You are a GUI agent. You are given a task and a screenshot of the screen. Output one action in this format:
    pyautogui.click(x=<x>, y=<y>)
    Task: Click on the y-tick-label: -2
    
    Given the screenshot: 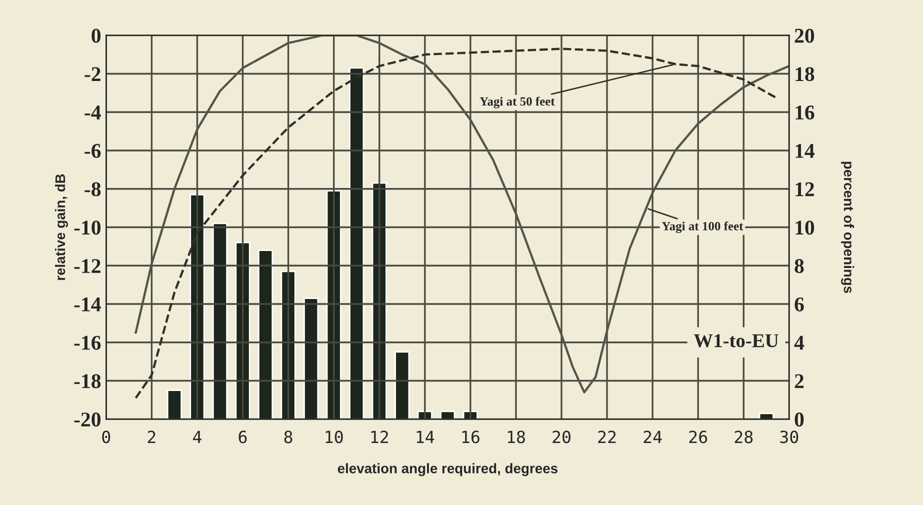 What is the action you would take?
    pyautogui.click(x=92, y=74)
    